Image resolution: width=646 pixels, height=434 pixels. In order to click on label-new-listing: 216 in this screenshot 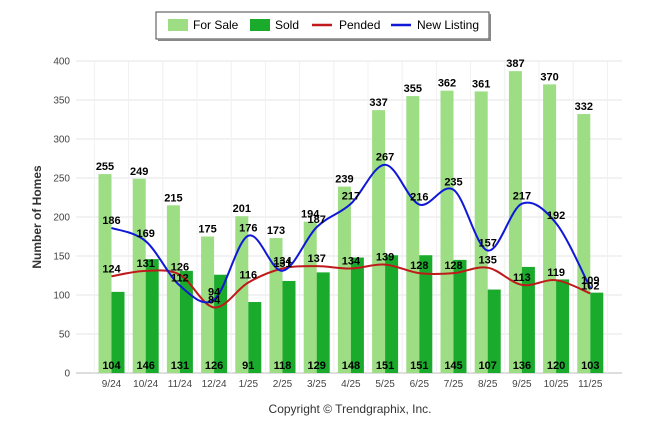, I will do `click(419, 198)`.